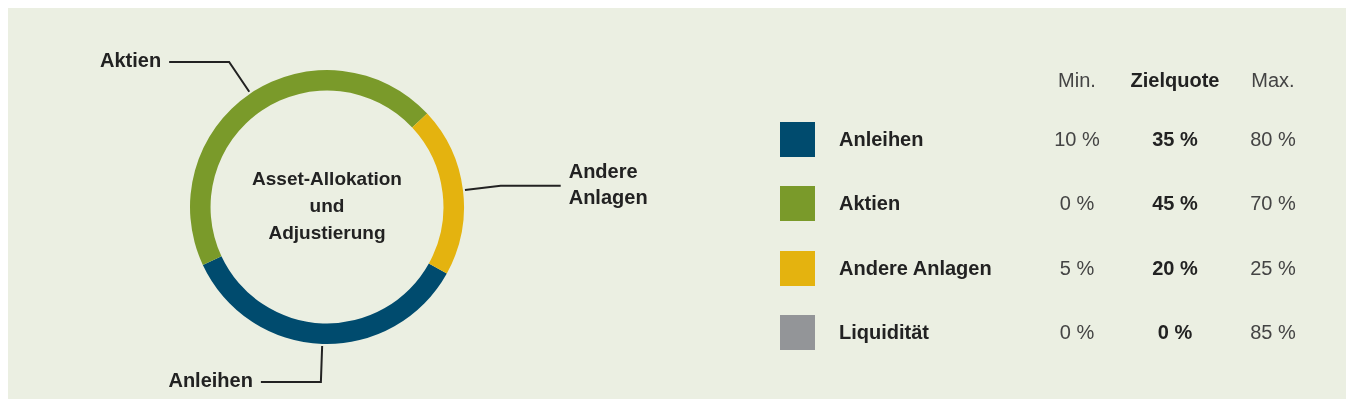  I want to click on data-label: 10 %, so click(1077, 139).